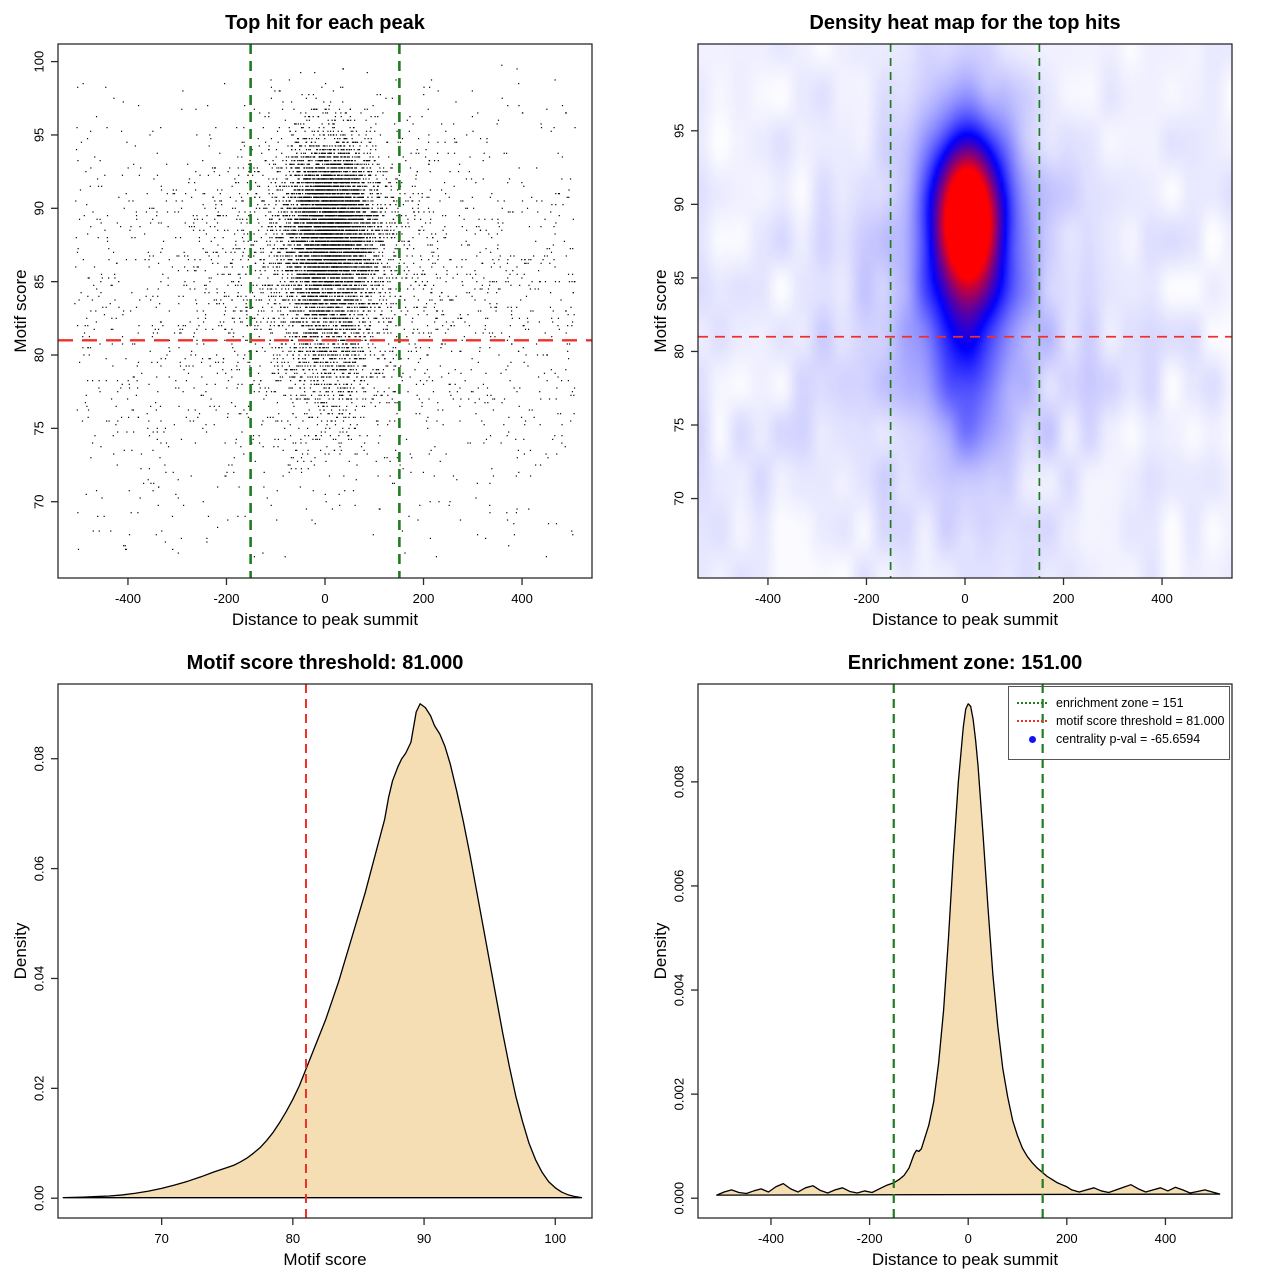 Image resolution: width=1280 pixels, height=1280 pixels. I want to click on chart-title: Enrichment zone: 151.00, so click(965, 663).